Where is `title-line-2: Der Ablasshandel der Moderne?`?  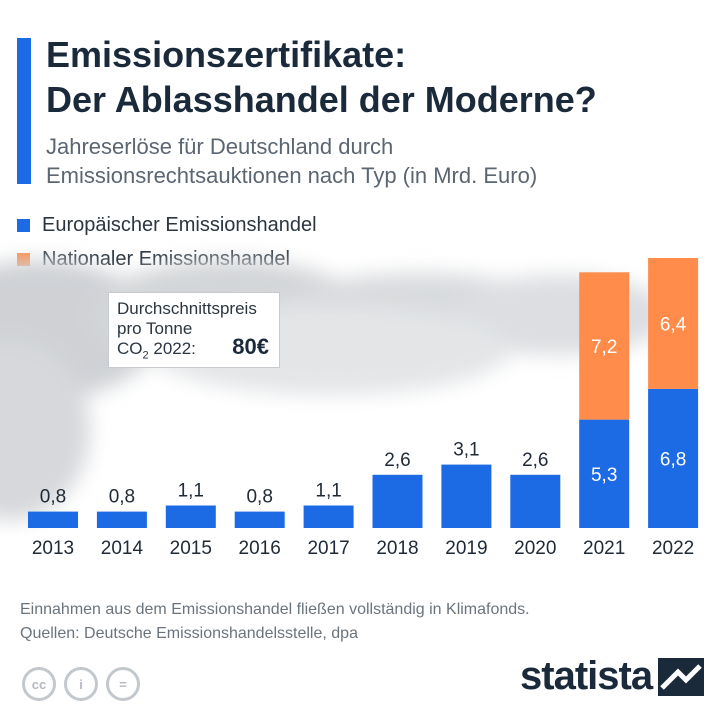
title-line-2: Der Ablasshandel der Moderne? is located at coordinates (321, 99).